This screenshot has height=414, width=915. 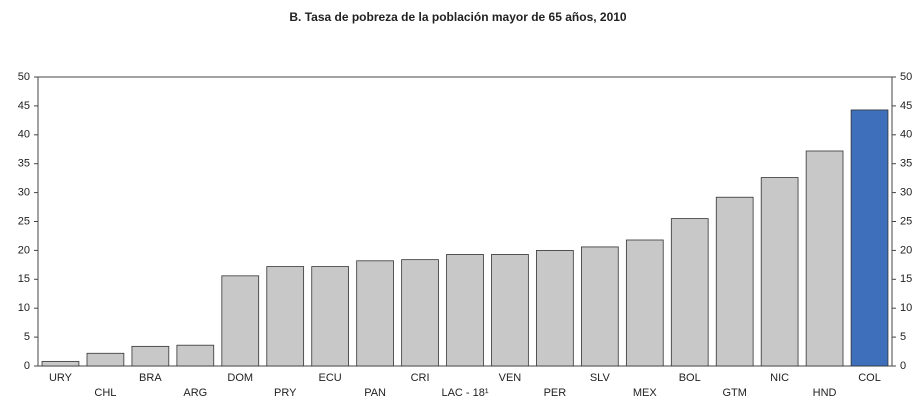 What do you see at coordinates (61, 378) in the screenshot?
I see `x-tick-label: URY` at bounding box center [61, 378].